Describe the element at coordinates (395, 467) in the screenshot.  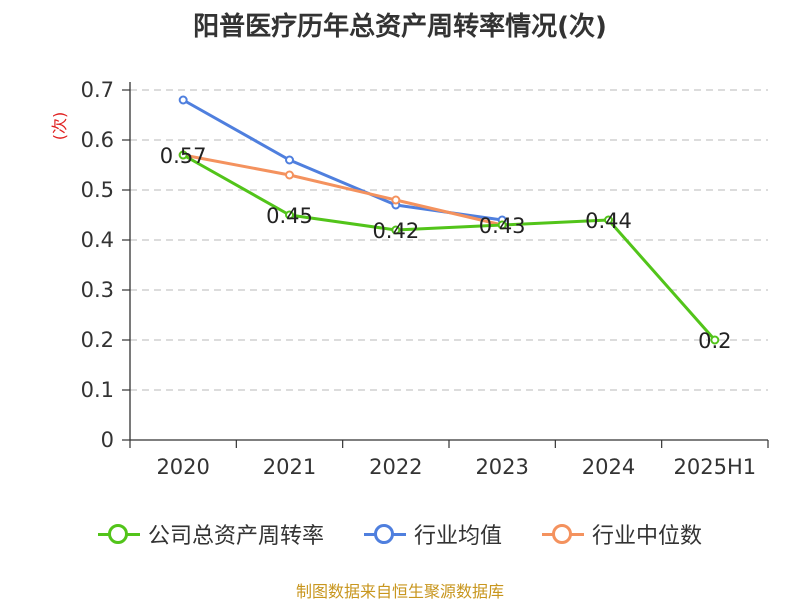
I see `x-tick-label: 2022` at that location.